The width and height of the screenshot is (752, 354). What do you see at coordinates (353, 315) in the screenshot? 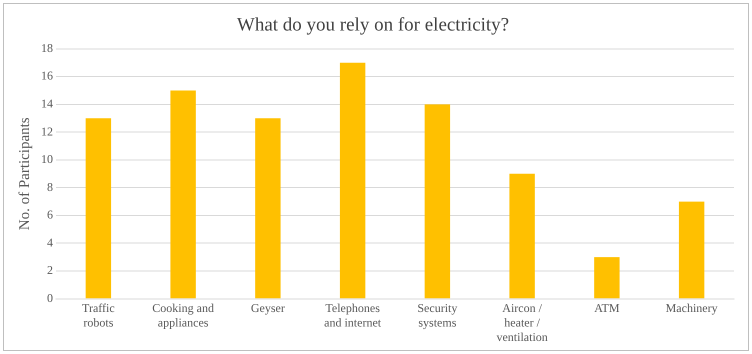
I see `x-tick-label: Telephones and internet` at bounding box center [353, 315].